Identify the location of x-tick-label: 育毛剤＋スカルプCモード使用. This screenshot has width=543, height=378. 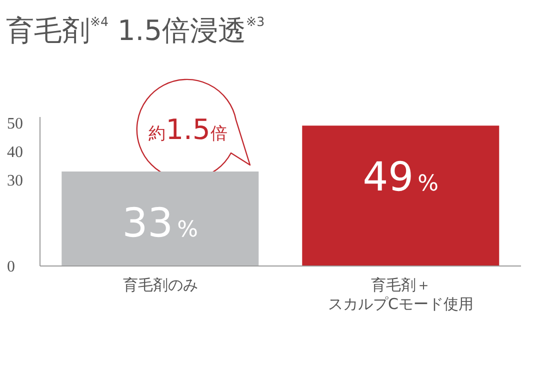
(401, 294).